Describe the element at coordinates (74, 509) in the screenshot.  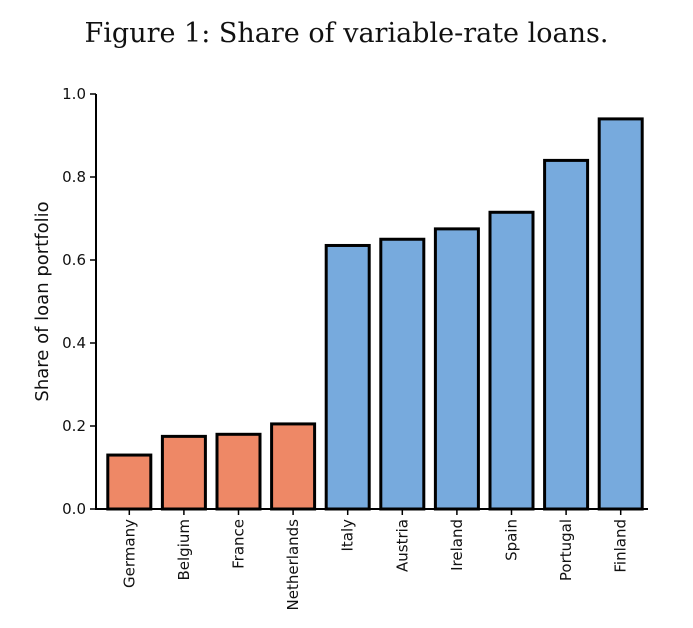
I see `y-tick-label: 0.0` at that location.